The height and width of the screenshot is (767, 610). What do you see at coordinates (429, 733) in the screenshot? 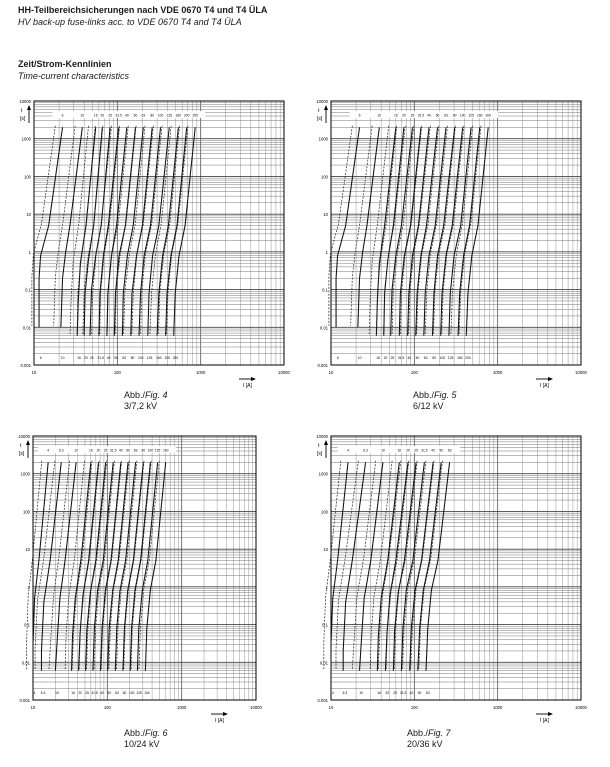
I see `caption-fig7-label: Abb./Fig. 7` at bounding box center [429, 733].